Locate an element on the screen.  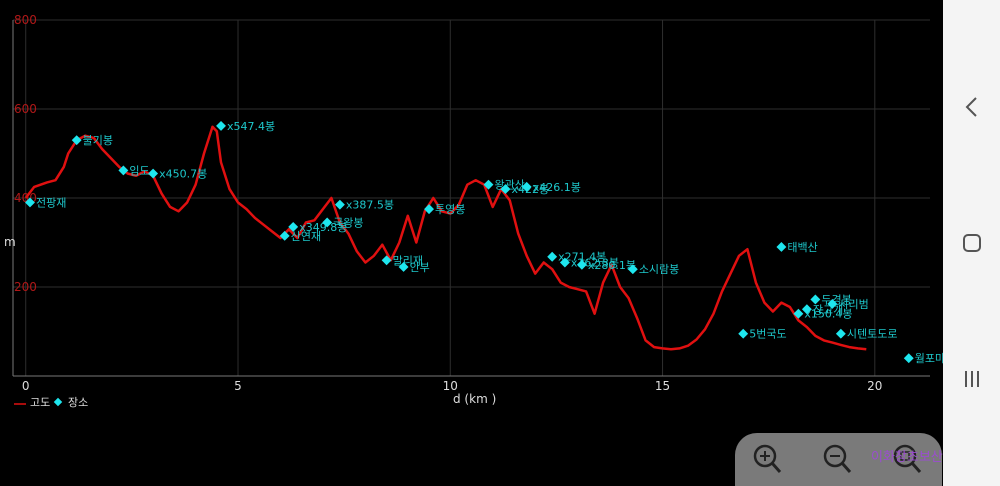
place-marker: x150.4봉 is located at coordinates (823, 314).